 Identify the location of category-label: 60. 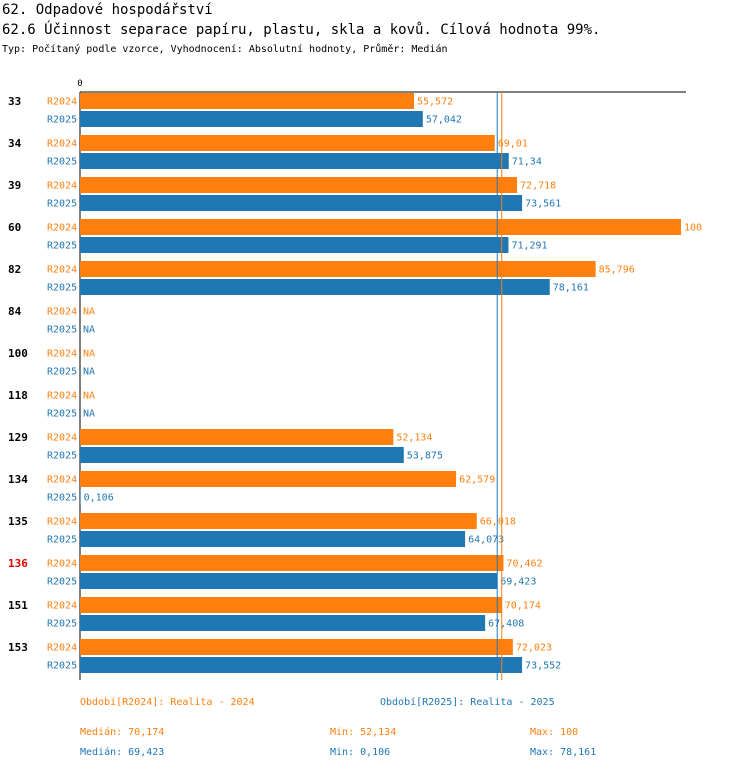
(14, 227).